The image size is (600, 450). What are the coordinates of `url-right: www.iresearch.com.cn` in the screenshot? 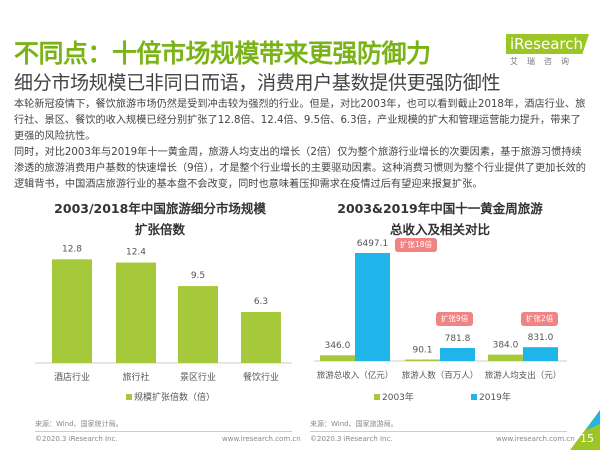 It's located at (535, 439).